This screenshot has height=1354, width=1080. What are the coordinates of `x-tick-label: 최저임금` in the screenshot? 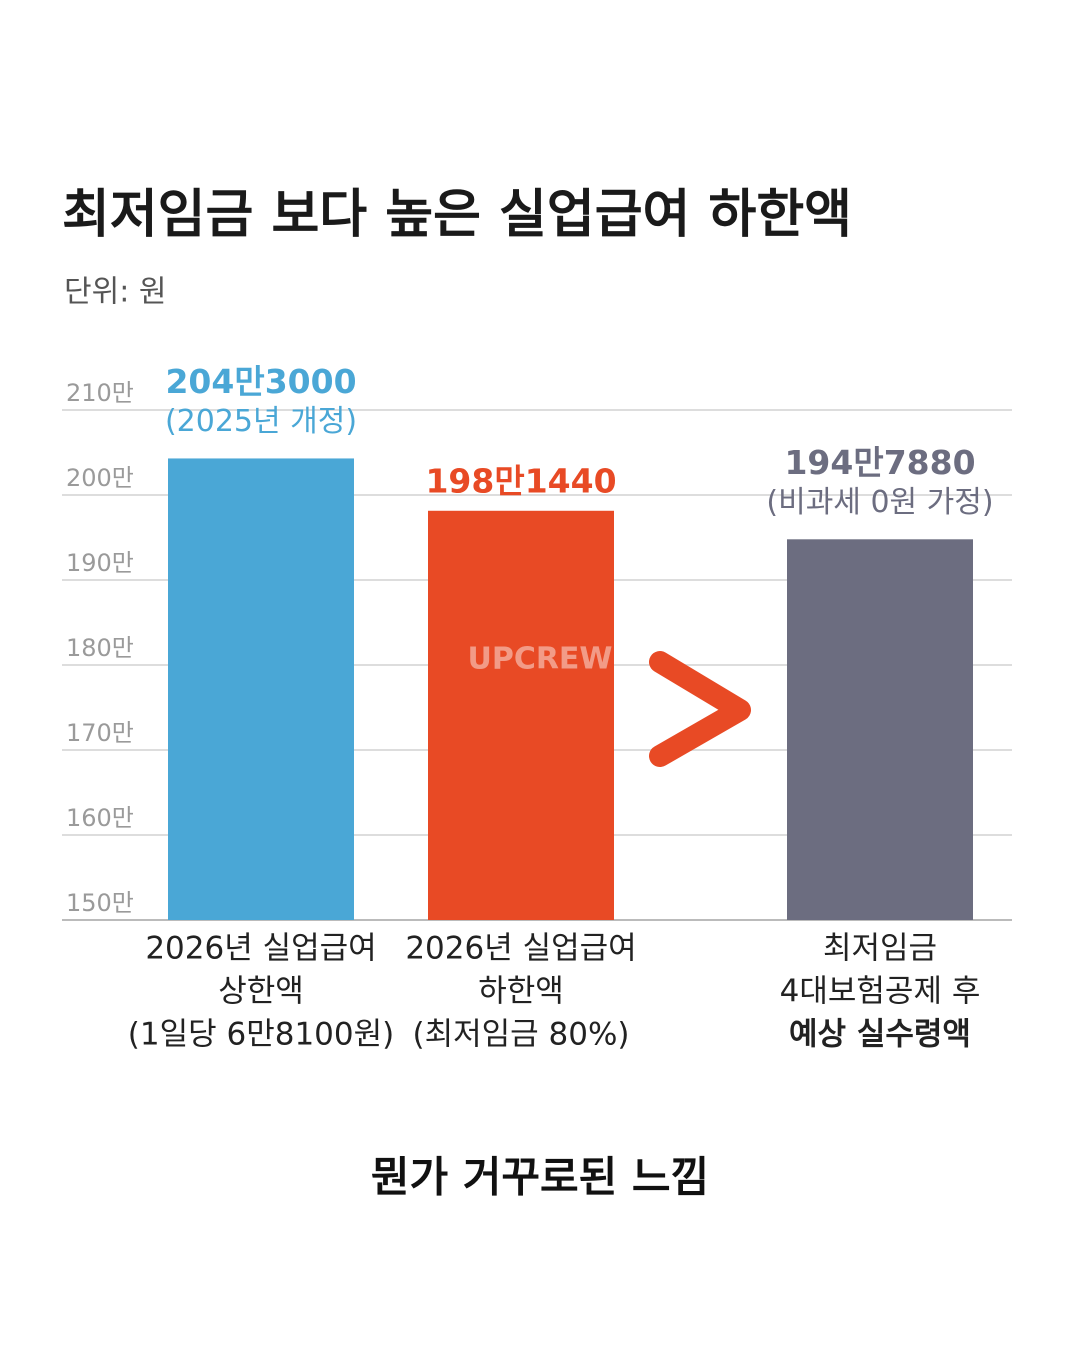 It's located at (880, 949).